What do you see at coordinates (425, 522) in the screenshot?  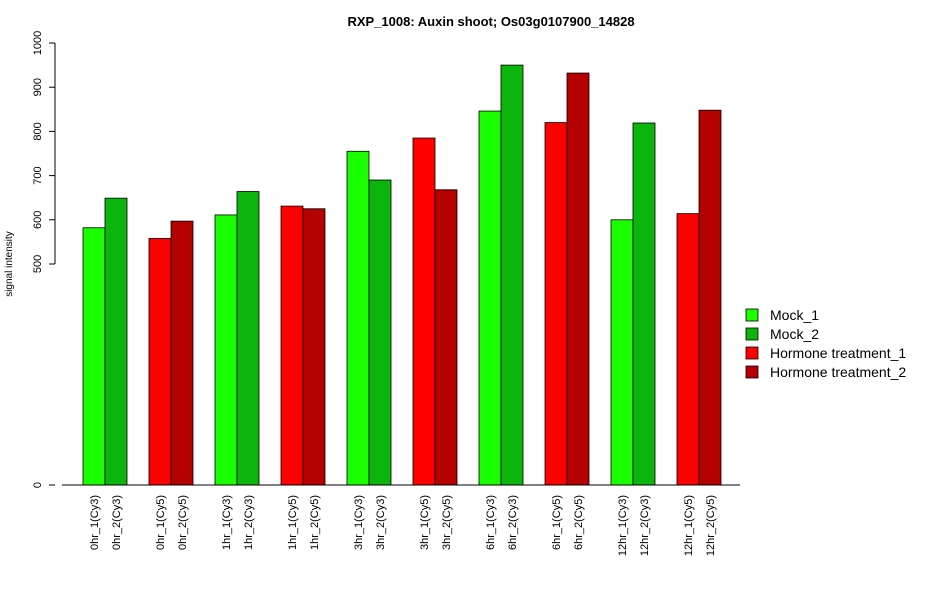 I see `x-tick-label: 3hr_1(Cy5)` at bounding box center [425, 522].